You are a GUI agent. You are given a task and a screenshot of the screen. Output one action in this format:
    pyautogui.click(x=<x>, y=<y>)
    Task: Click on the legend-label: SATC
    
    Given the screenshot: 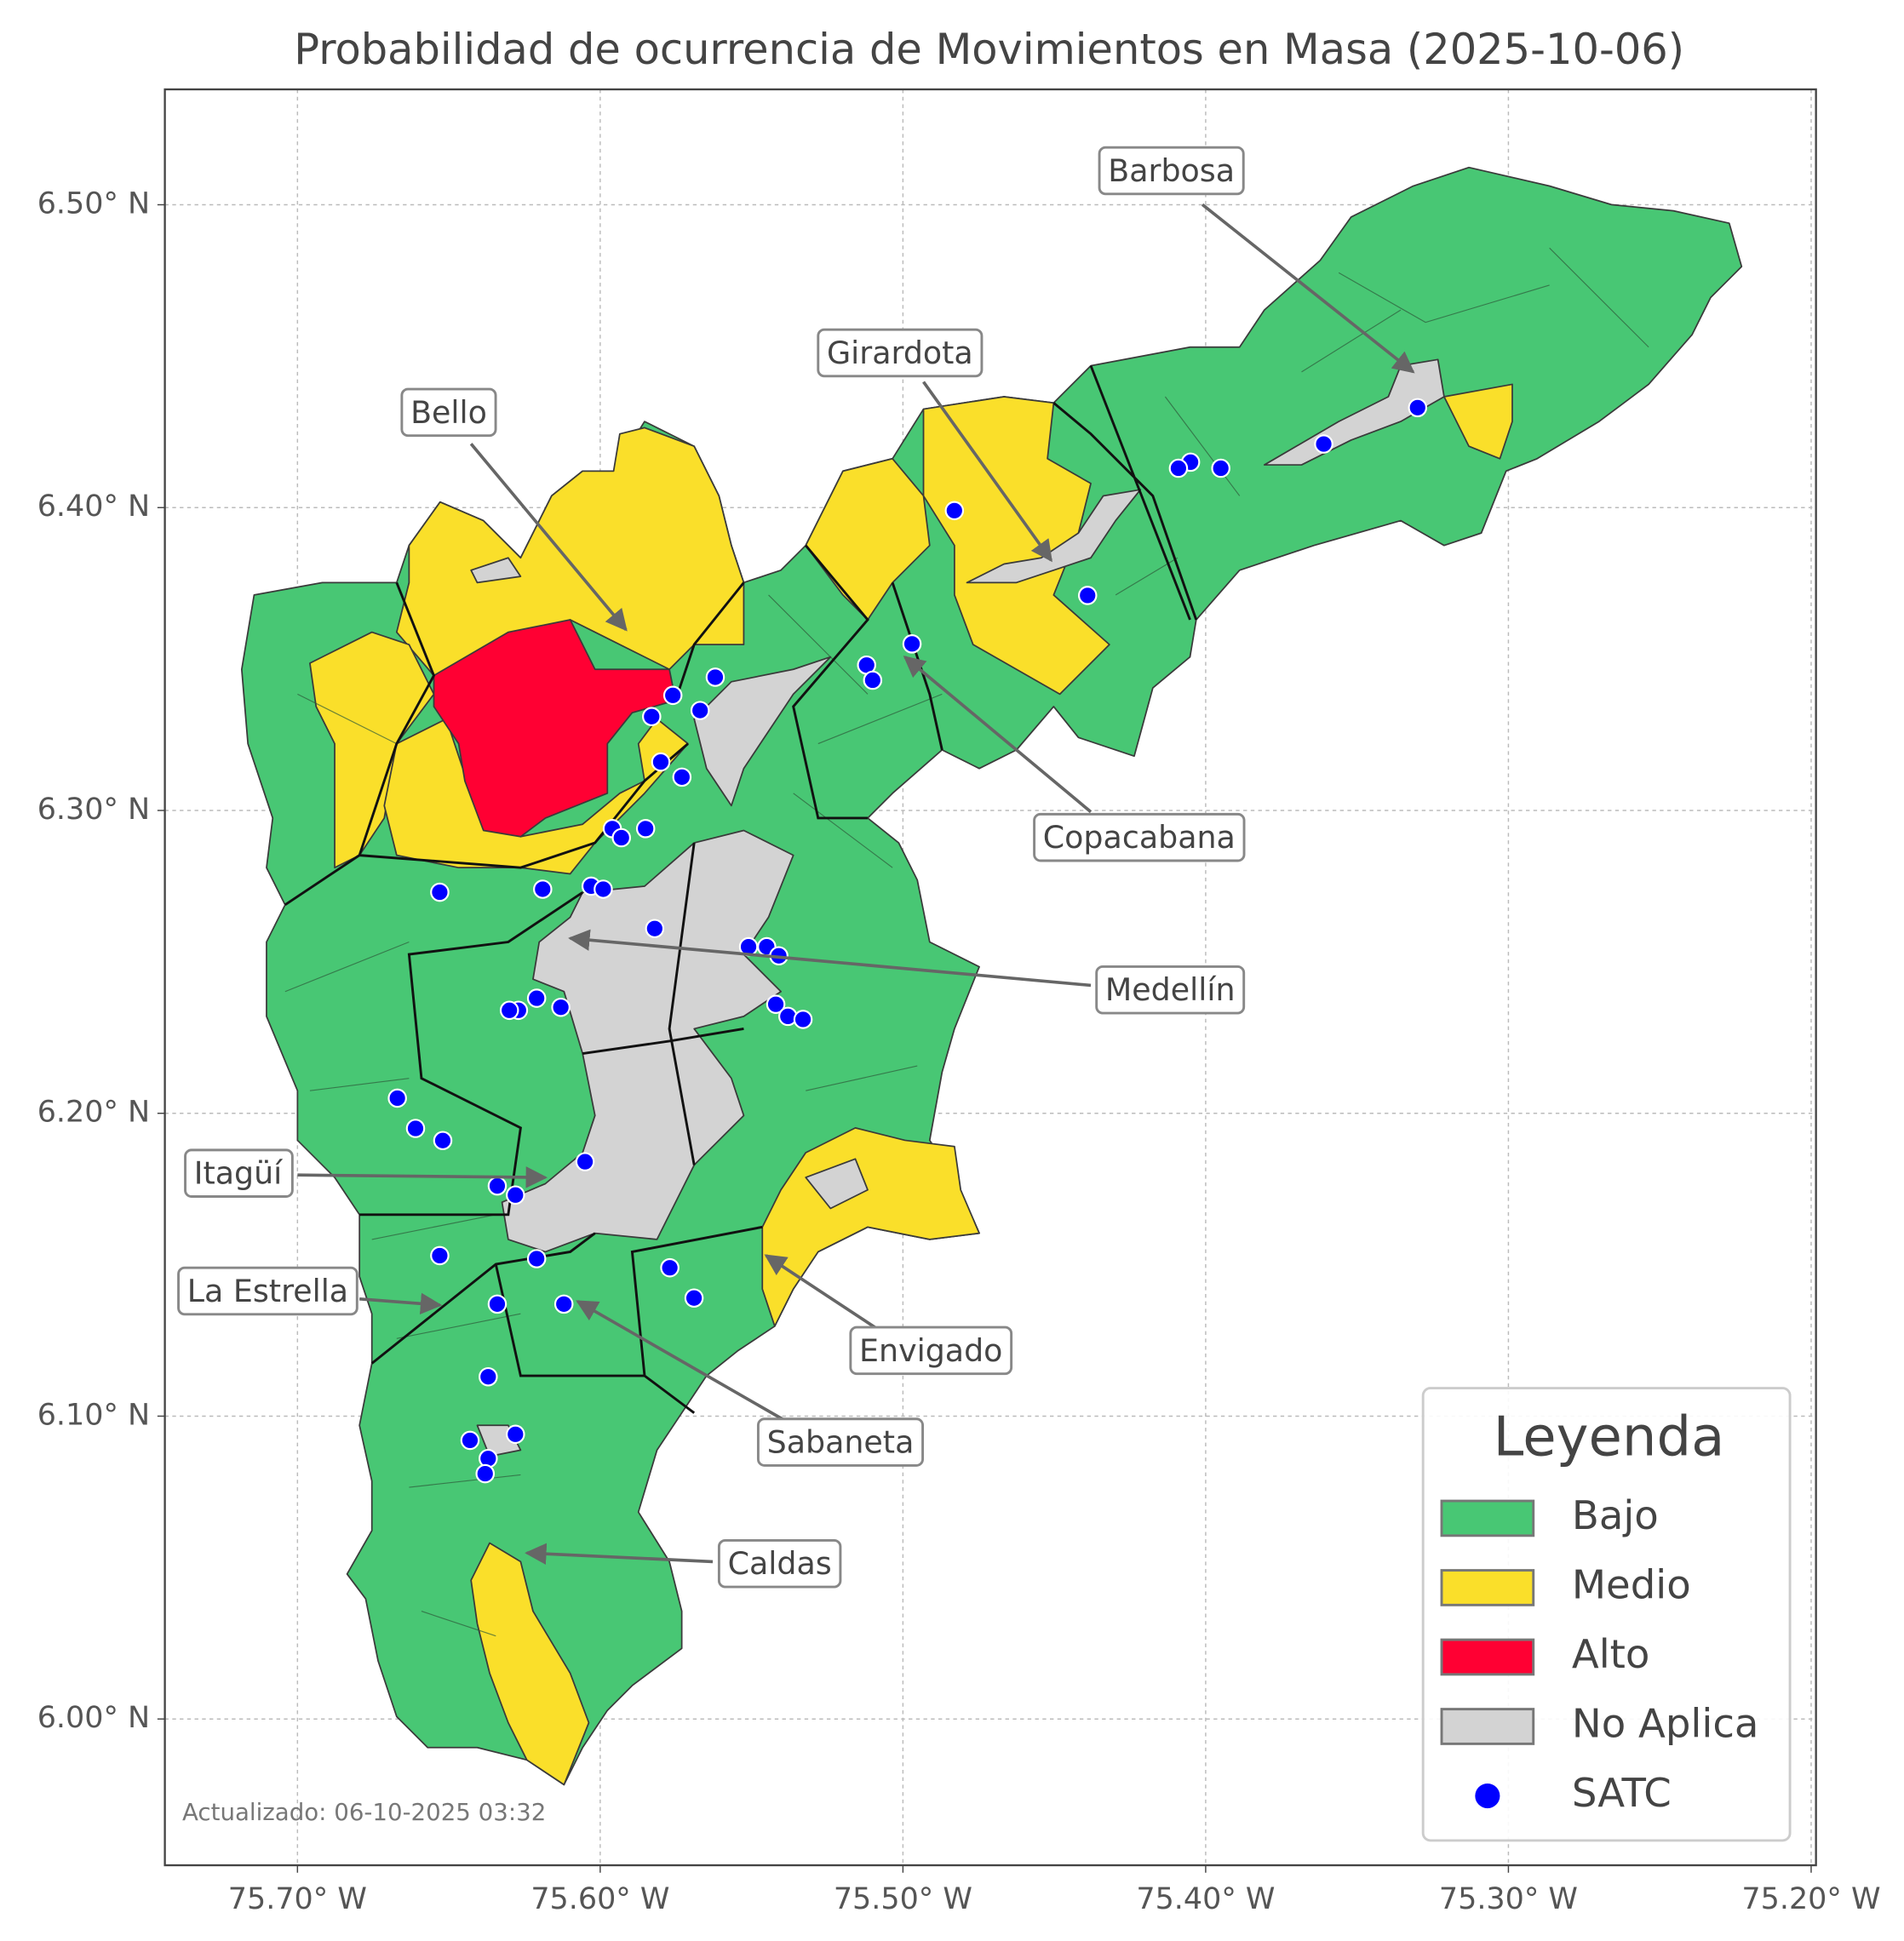 What is the action you would take?
    pyautogui.click(x=1622, y=1793)
    